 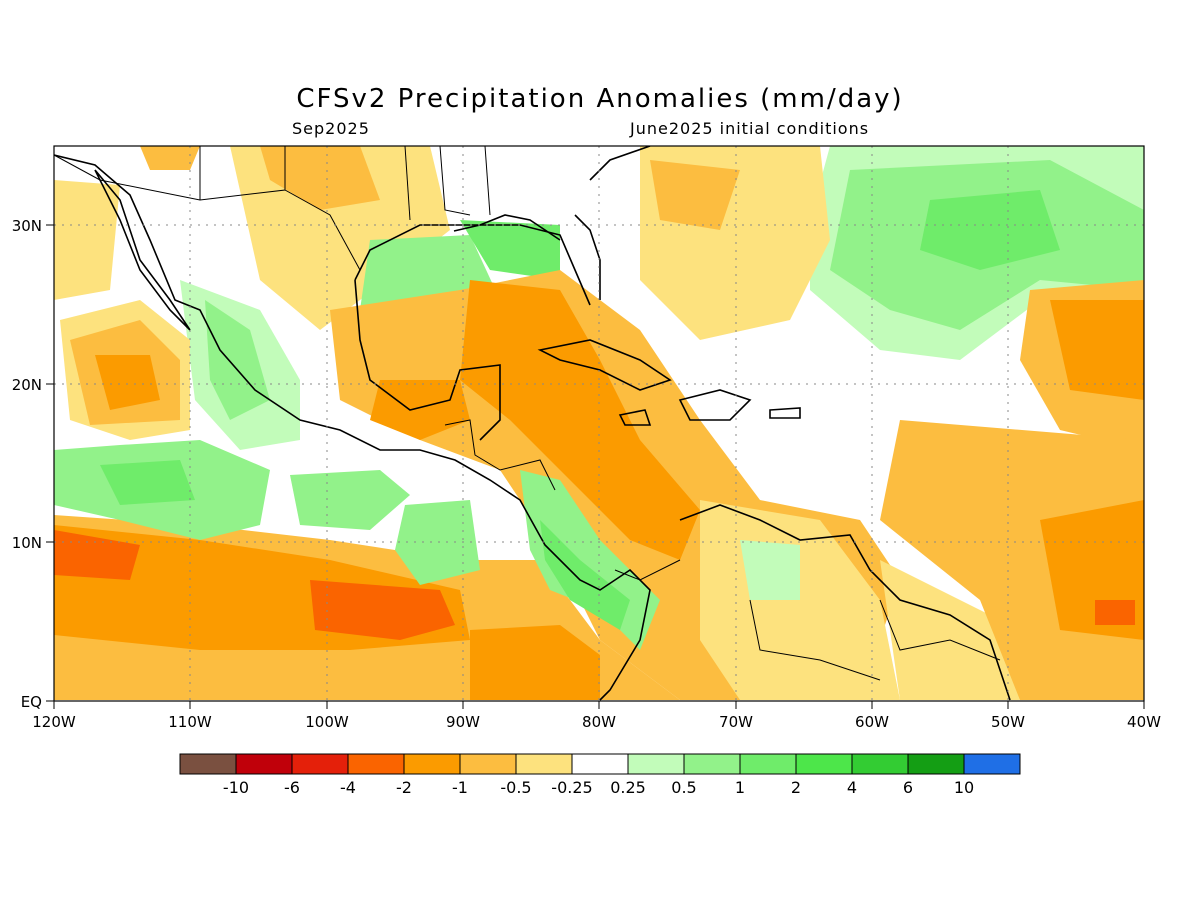 I want to click on x-tick-label: 110W, so click(x=190, y=722).